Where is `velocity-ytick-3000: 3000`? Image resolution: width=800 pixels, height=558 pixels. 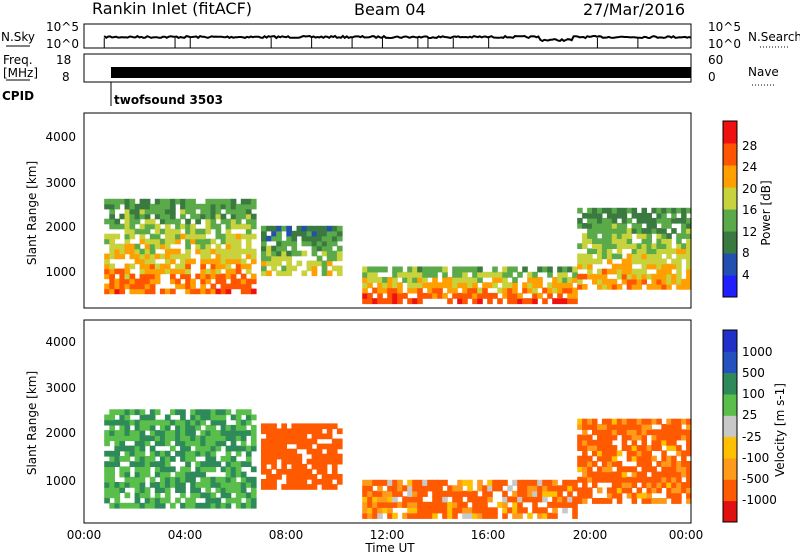
velocity-ytick-3000: 3000 is located at coordinates (60, 388).